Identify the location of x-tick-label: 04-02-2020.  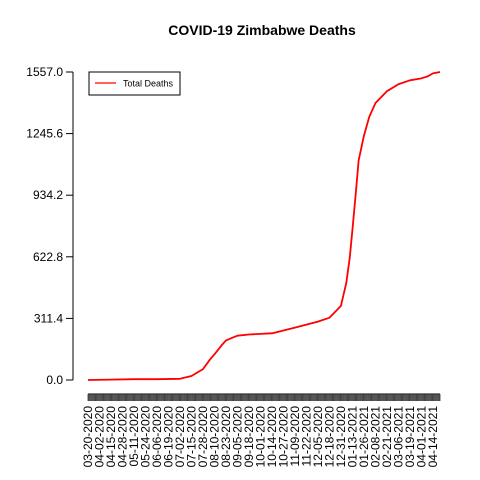
(99, 437).